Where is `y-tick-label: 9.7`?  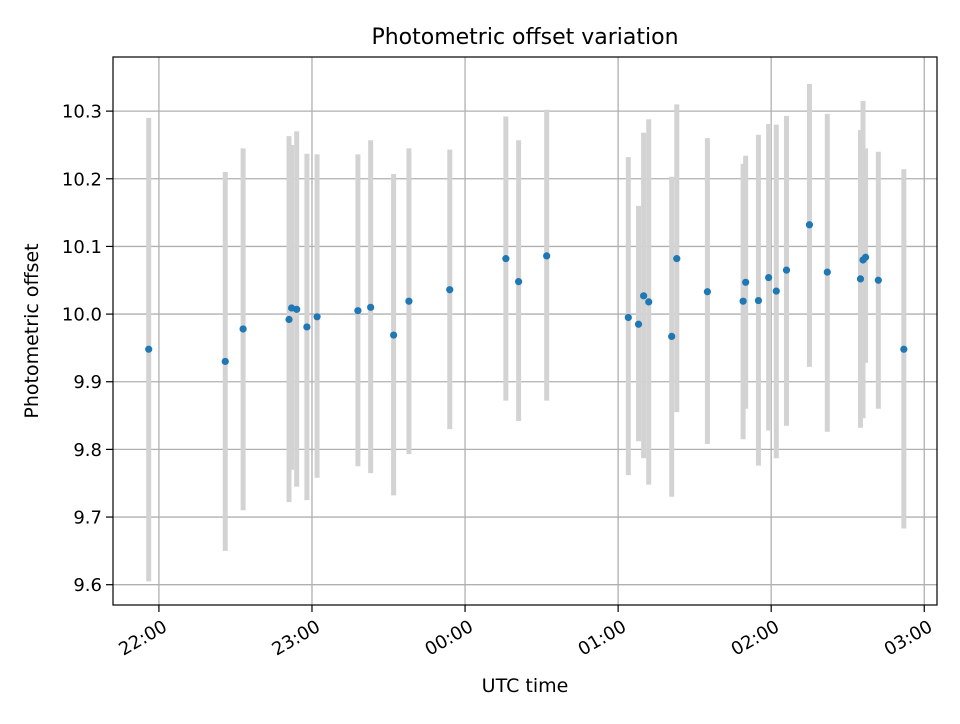 y-tick-label: 9.7 is located at coordinates (87, 518).